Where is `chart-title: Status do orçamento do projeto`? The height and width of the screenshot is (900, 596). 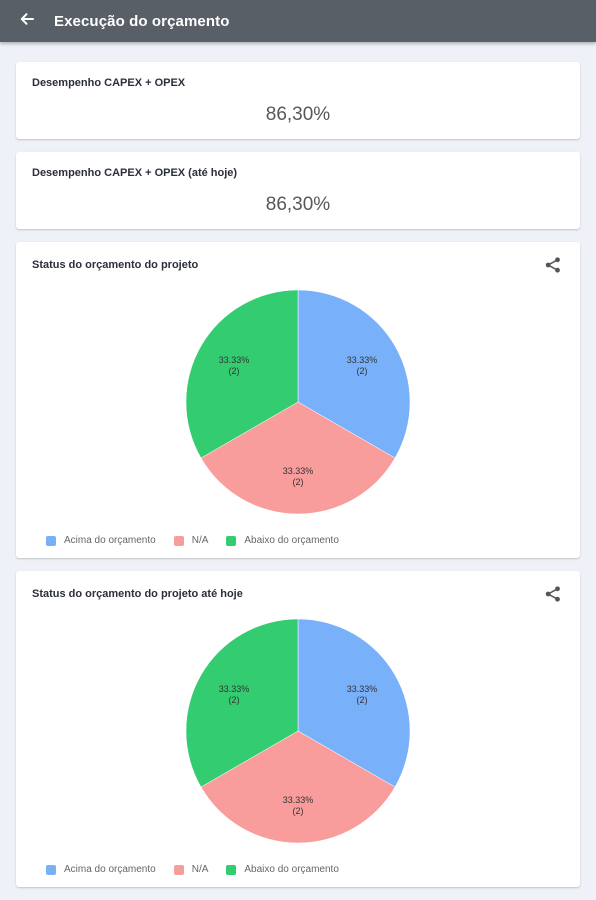 chart-title: Status do orçamento do projeto is located at coordinates (115, 265).